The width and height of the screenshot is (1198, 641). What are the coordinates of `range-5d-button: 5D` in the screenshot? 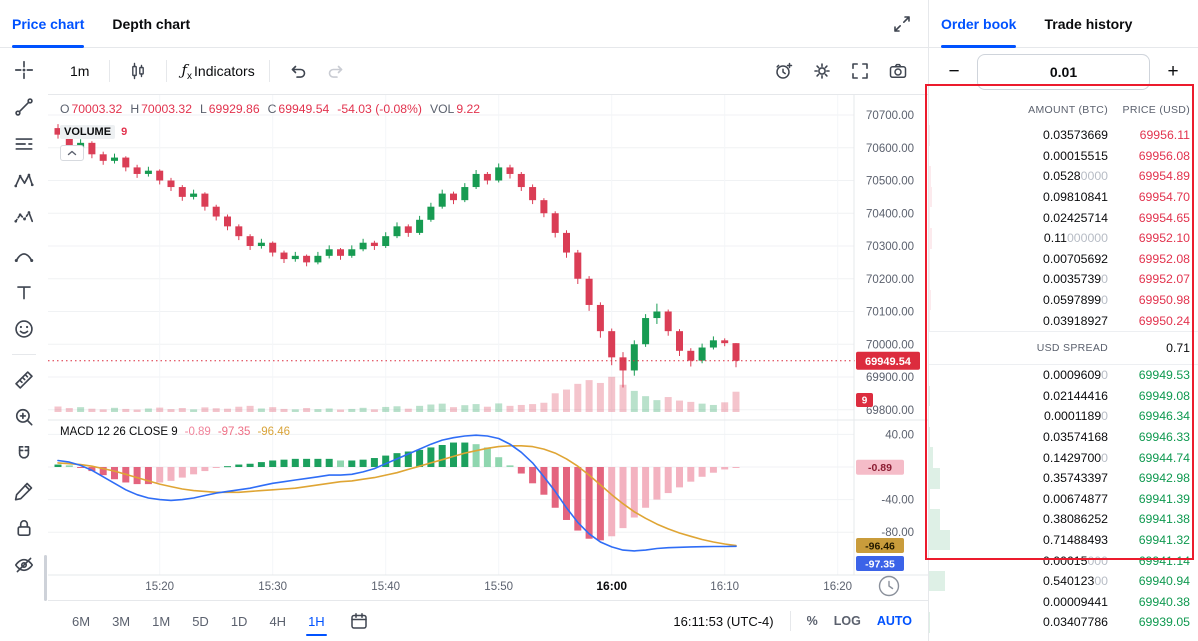 It's located at (200, 621).